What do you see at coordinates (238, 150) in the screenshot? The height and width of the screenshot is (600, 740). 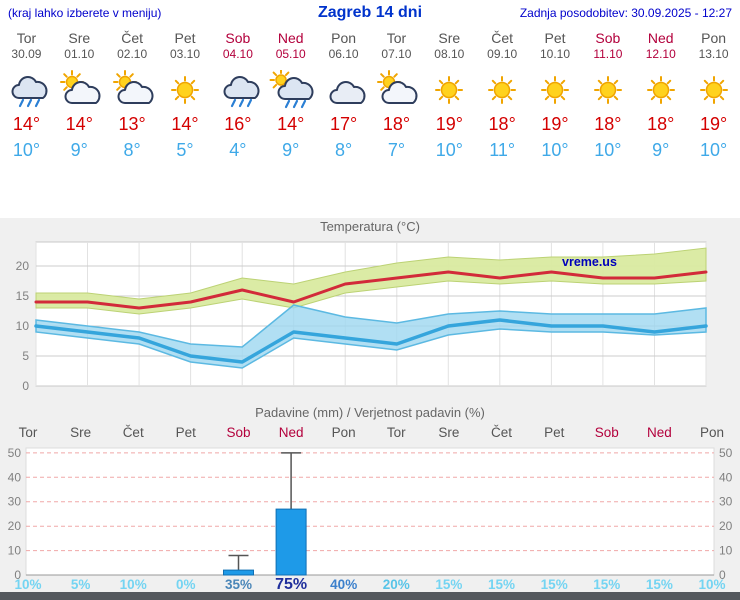 I see `day-tmin: 4°` at bounding box center [238, 150].